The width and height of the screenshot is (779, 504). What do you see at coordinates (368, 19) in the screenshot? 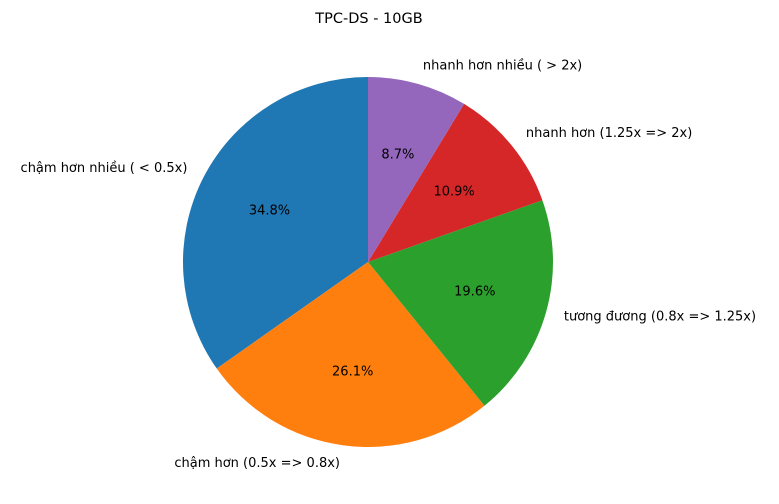
I see `chart-title: TPC-DS - 10GB` at bounding box center [368, 19].